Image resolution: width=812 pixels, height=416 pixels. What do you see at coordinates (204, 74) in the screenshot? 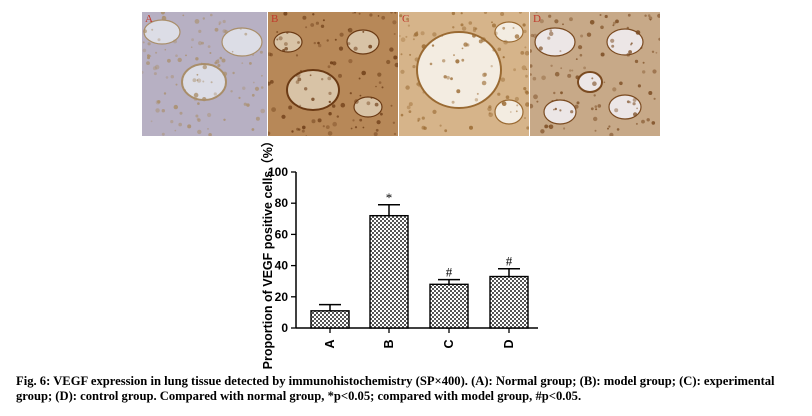
I see `micrograph-panel-a: A` at bounding box center [204, 74].